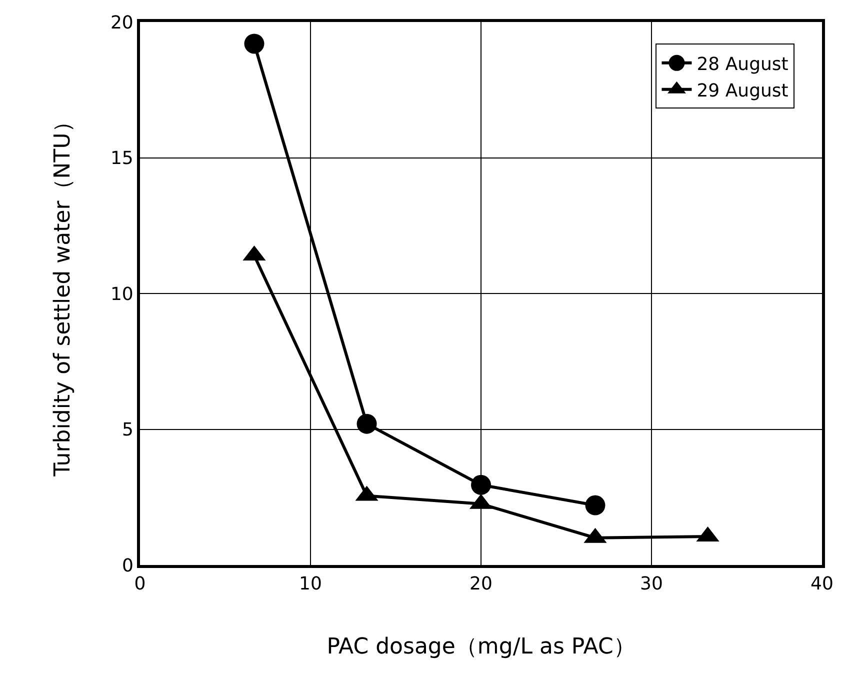 This screenshot has width=847, height=680. I want to click on y-tick-label: 15, so click(122, 159).